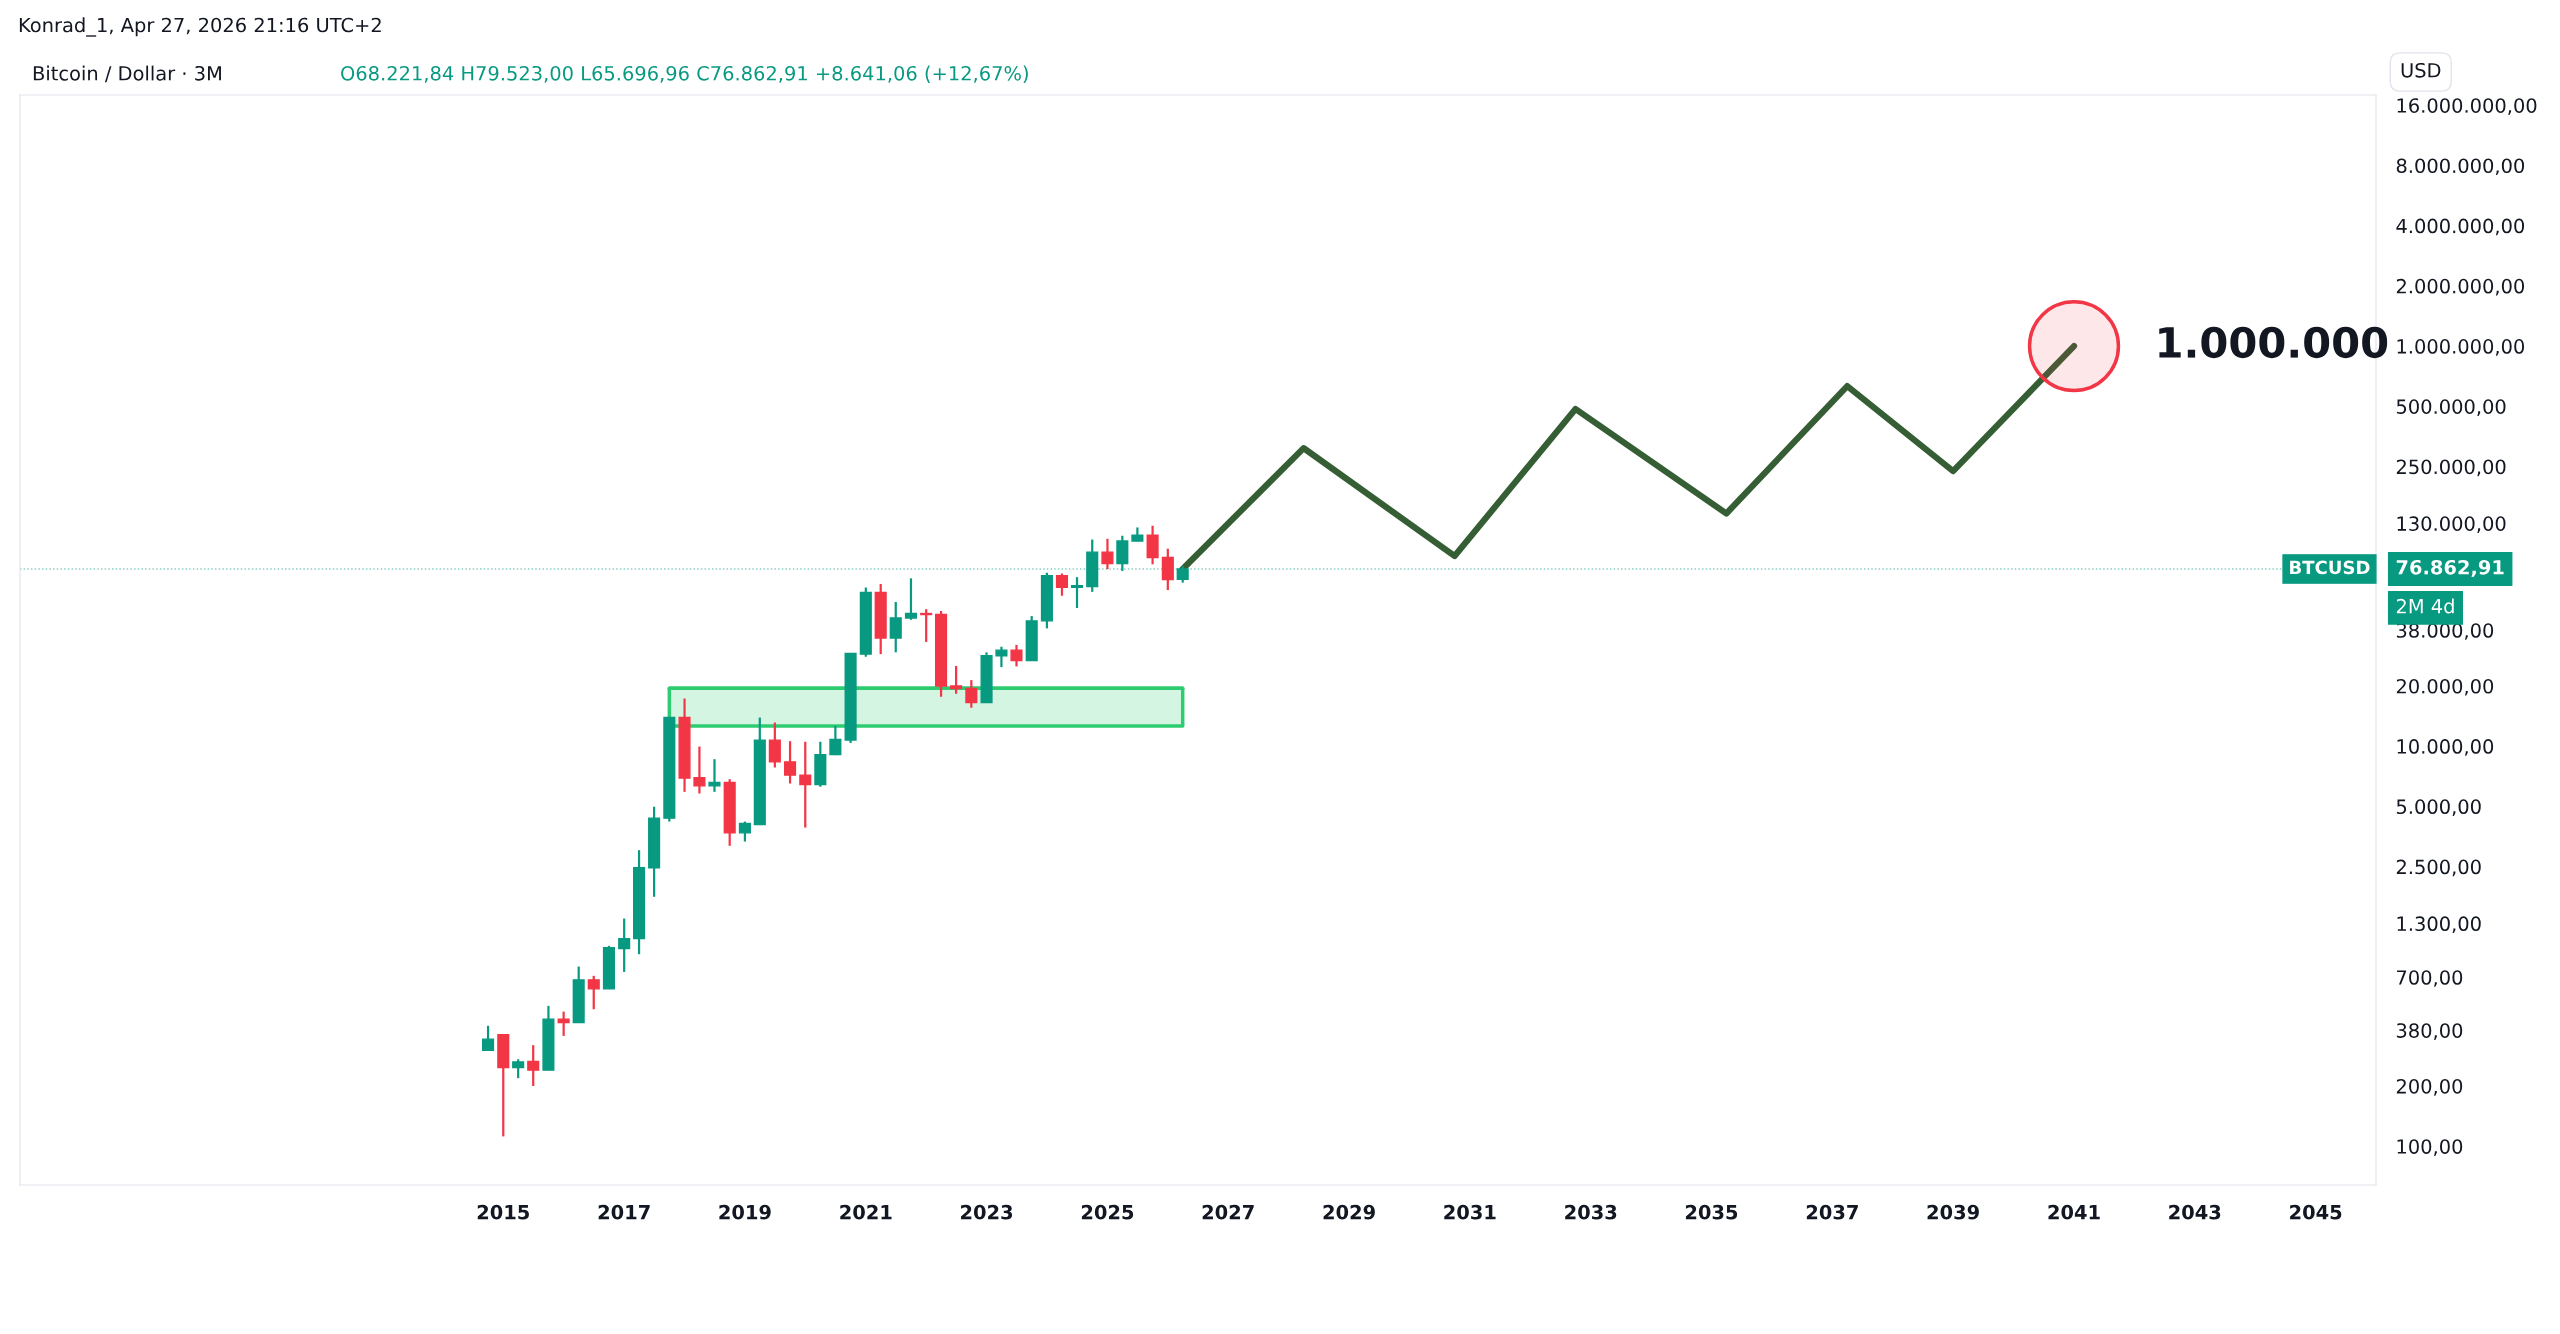  I want to click on x-tick-label: 2029, so click(1349, 1212).